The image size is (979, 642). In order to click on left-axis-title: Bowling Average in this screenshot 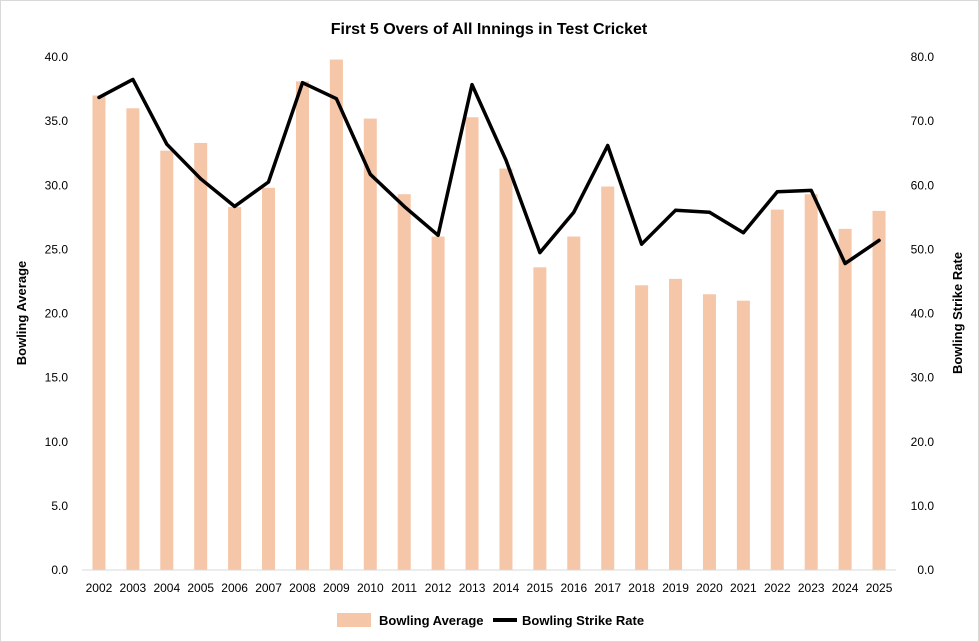, I will do `click(21, 313)`.